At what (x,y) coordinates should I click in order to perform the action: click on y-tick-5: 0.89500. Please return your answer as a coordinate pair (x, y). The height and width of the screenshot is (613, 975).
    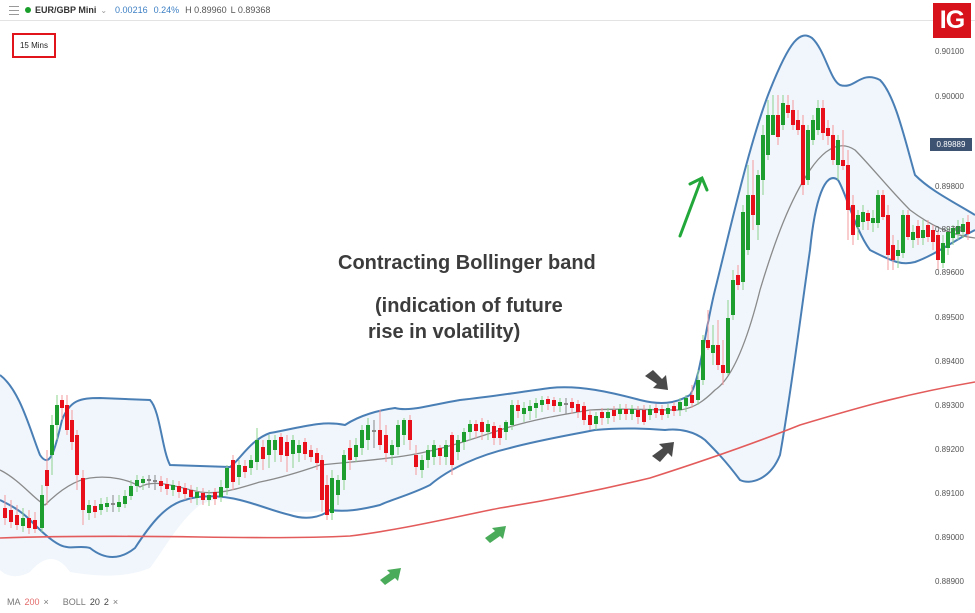
    Looking at the image, I should click on (949, 317).